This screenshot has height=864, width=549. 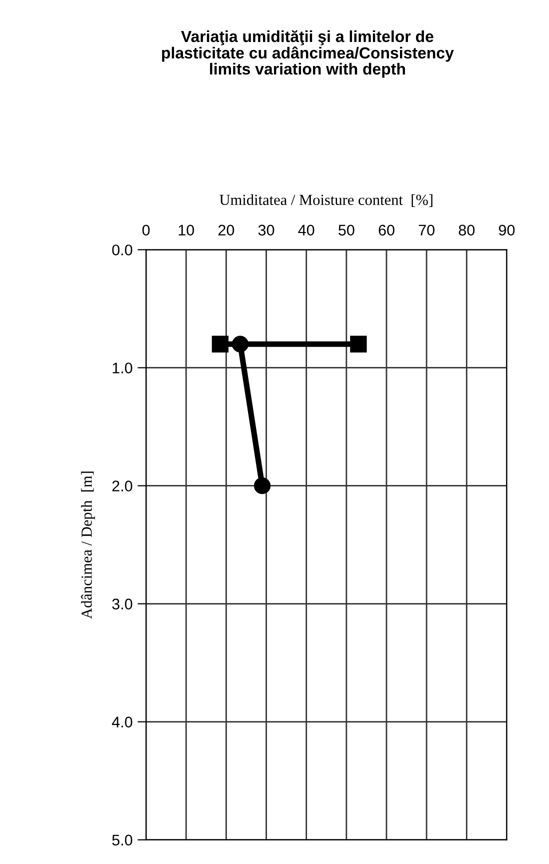 What do you see at coordinates (88, 545) in the screenshot?
I see `y-axis-title: Adâncimea / Depth [m]` at bounding box center [88, 545].